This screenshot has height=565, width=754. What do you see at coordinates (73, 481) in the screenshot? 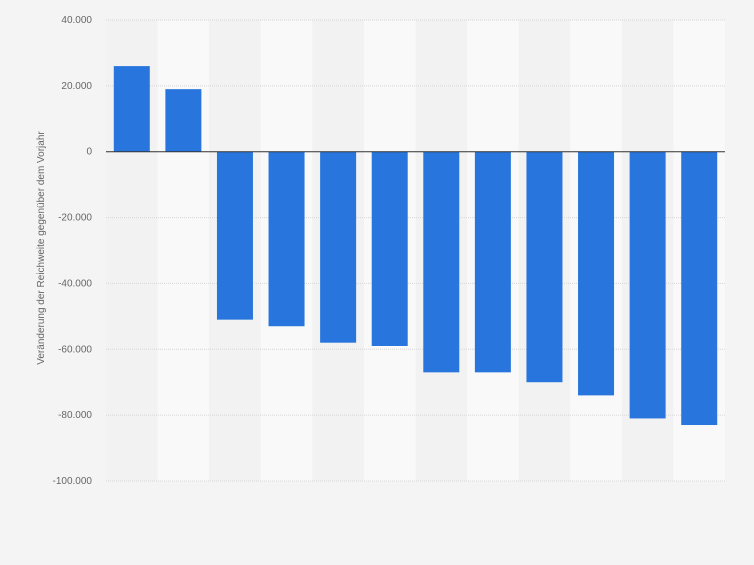
I see `y-tick-label: -100.000` at bounding box center [73, 481].